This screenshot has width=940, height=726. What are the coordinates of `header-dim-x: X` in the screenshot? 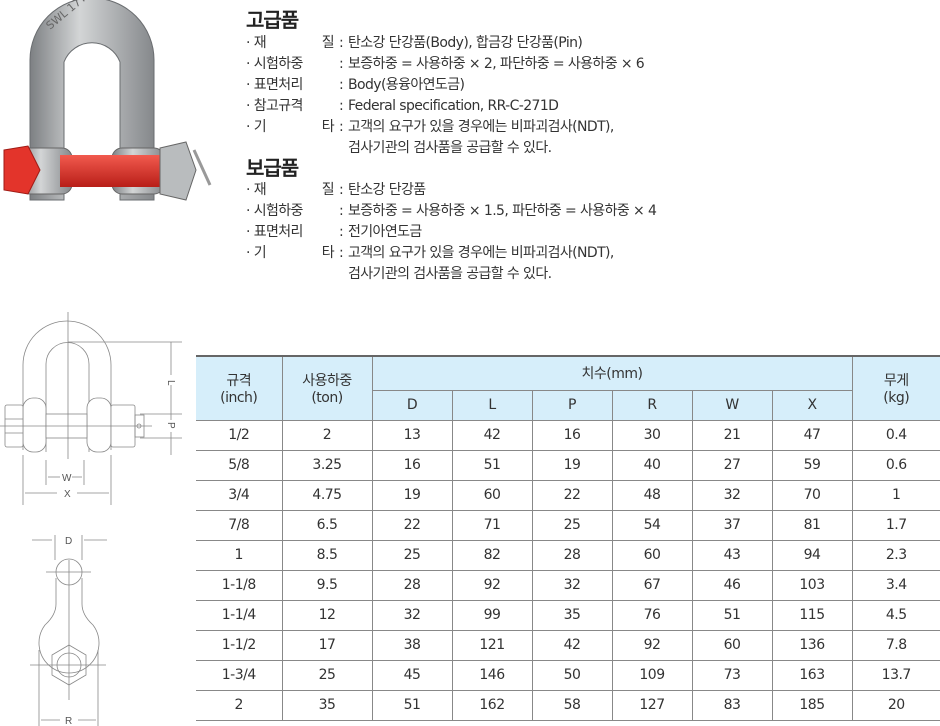 It's located at (811, 405).